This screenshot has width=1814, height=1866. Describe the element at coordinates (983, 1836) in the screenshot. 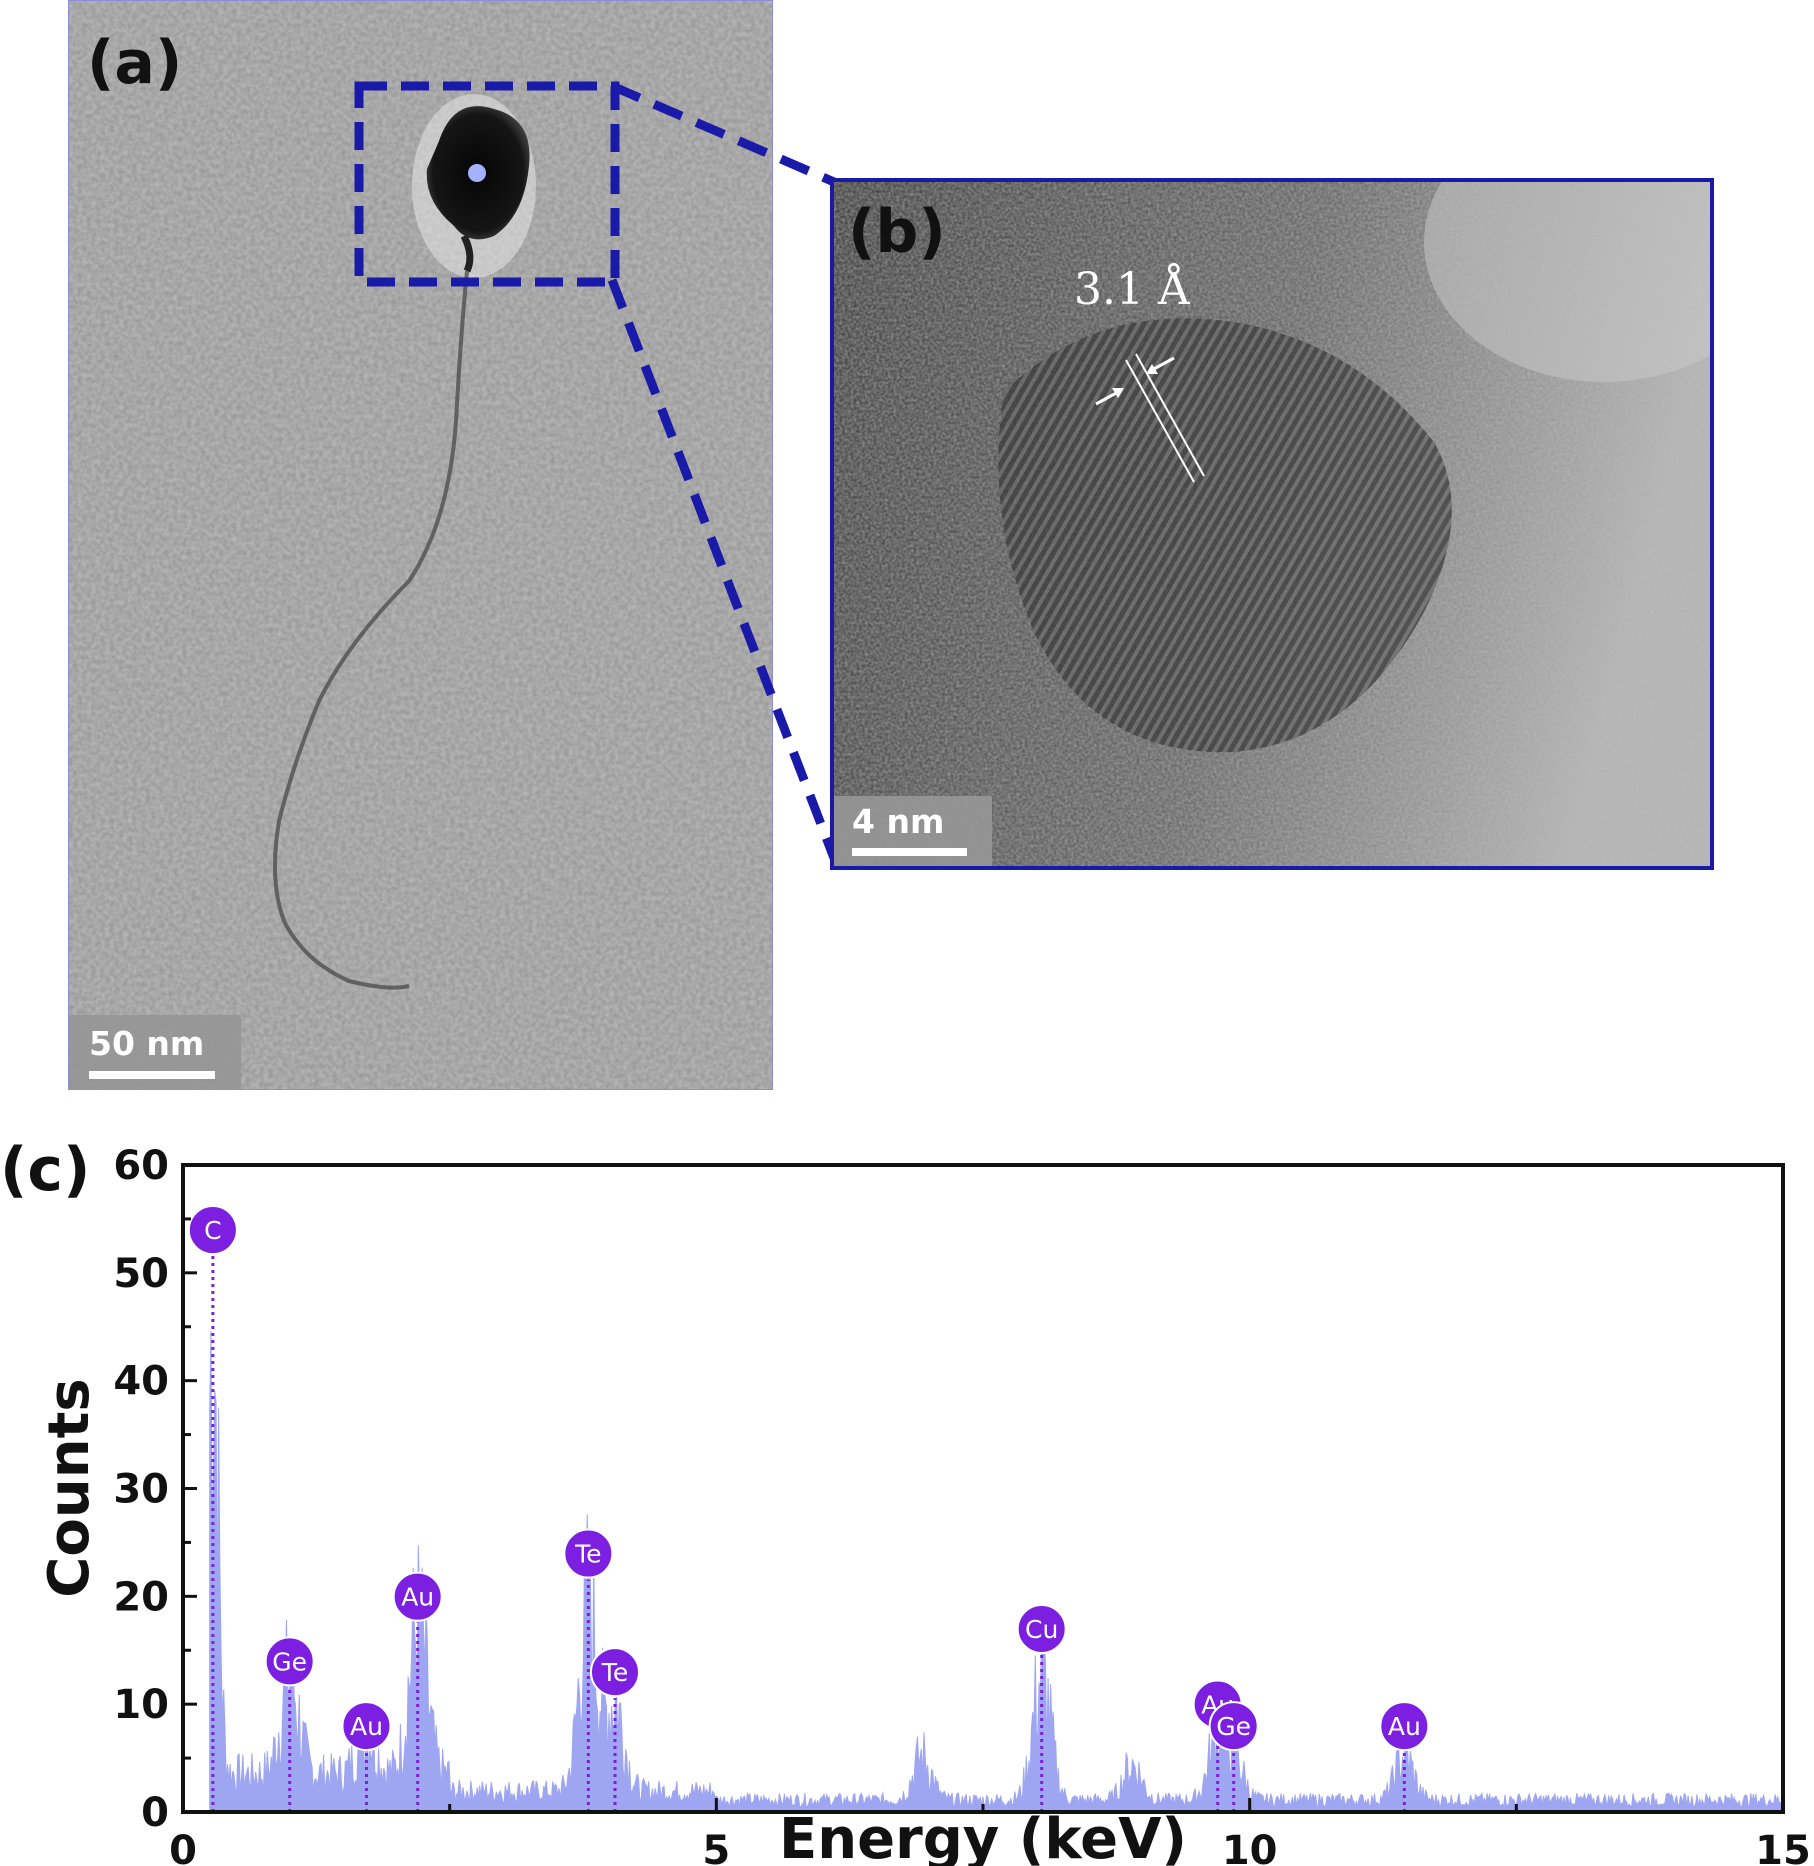

I see `x-axis-label: Energy (keV)` at that location.